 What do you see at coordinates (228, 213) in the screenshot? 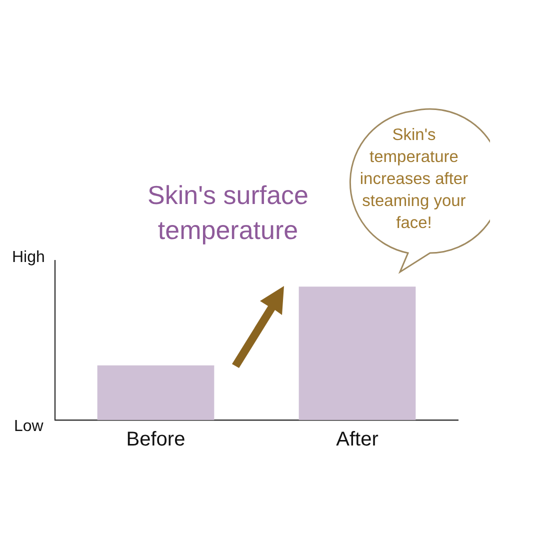
I see `chart-title: Skin's surface temperature` at bounding box center [228, 213].